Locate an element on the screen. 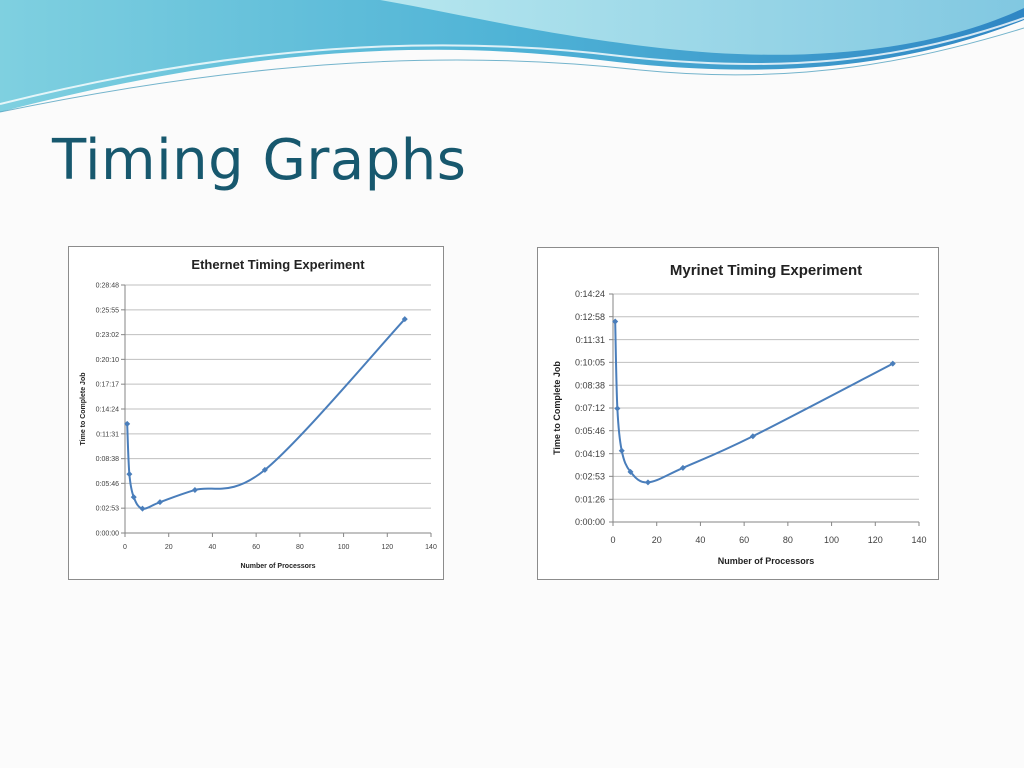 The image size is (1024, 768). ethernet-y-tick-label: 0:14:24 is located at coordinates (107, 409).